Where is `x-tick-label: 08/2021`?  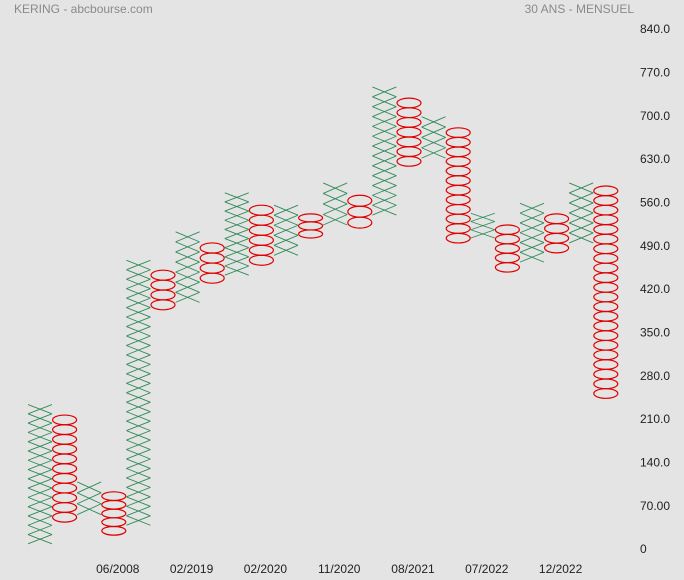 x-tick-label: 08/2021 is located at coordinates (413, 569).